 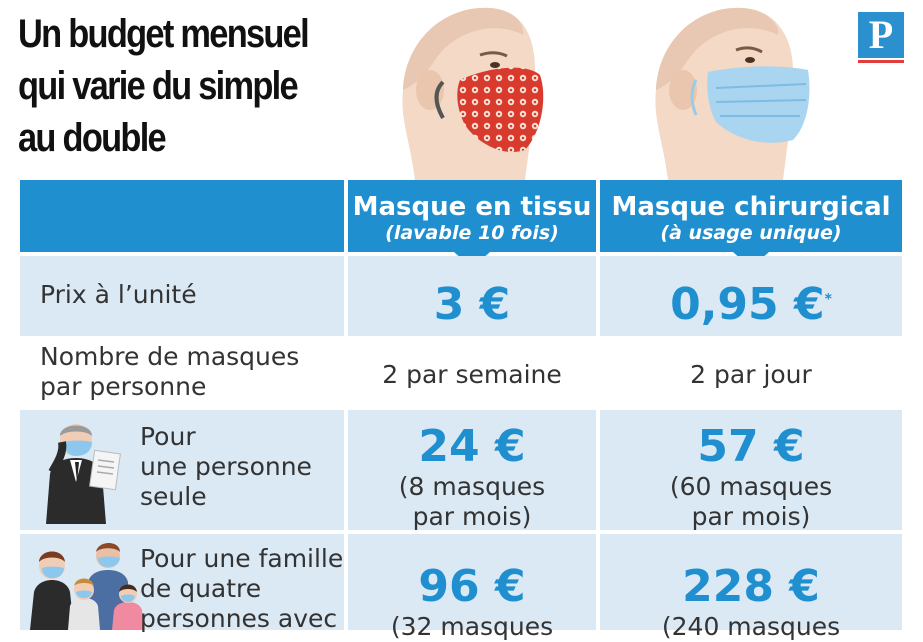 I want to click on row-prix-chirurgical-cell: 0,95 €*, so click(x=751, y=296).